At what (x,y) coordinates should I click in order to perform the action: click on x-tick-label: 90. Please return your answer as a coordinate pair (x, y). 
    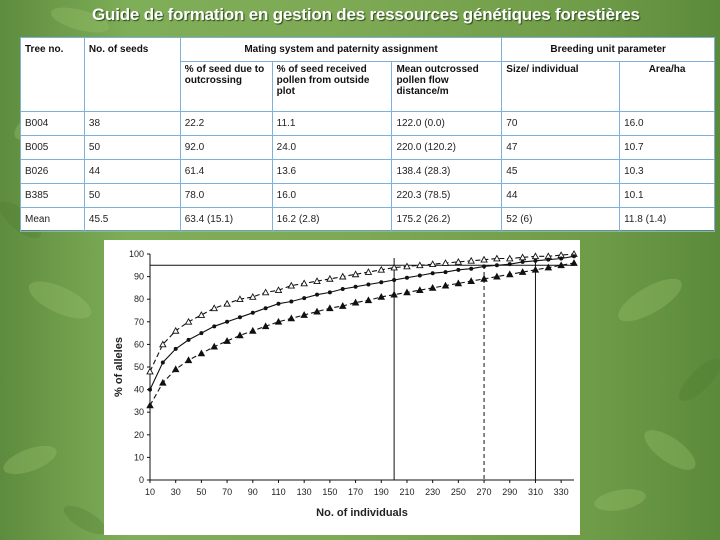
    Looking at the image, I should click on (253, 492).